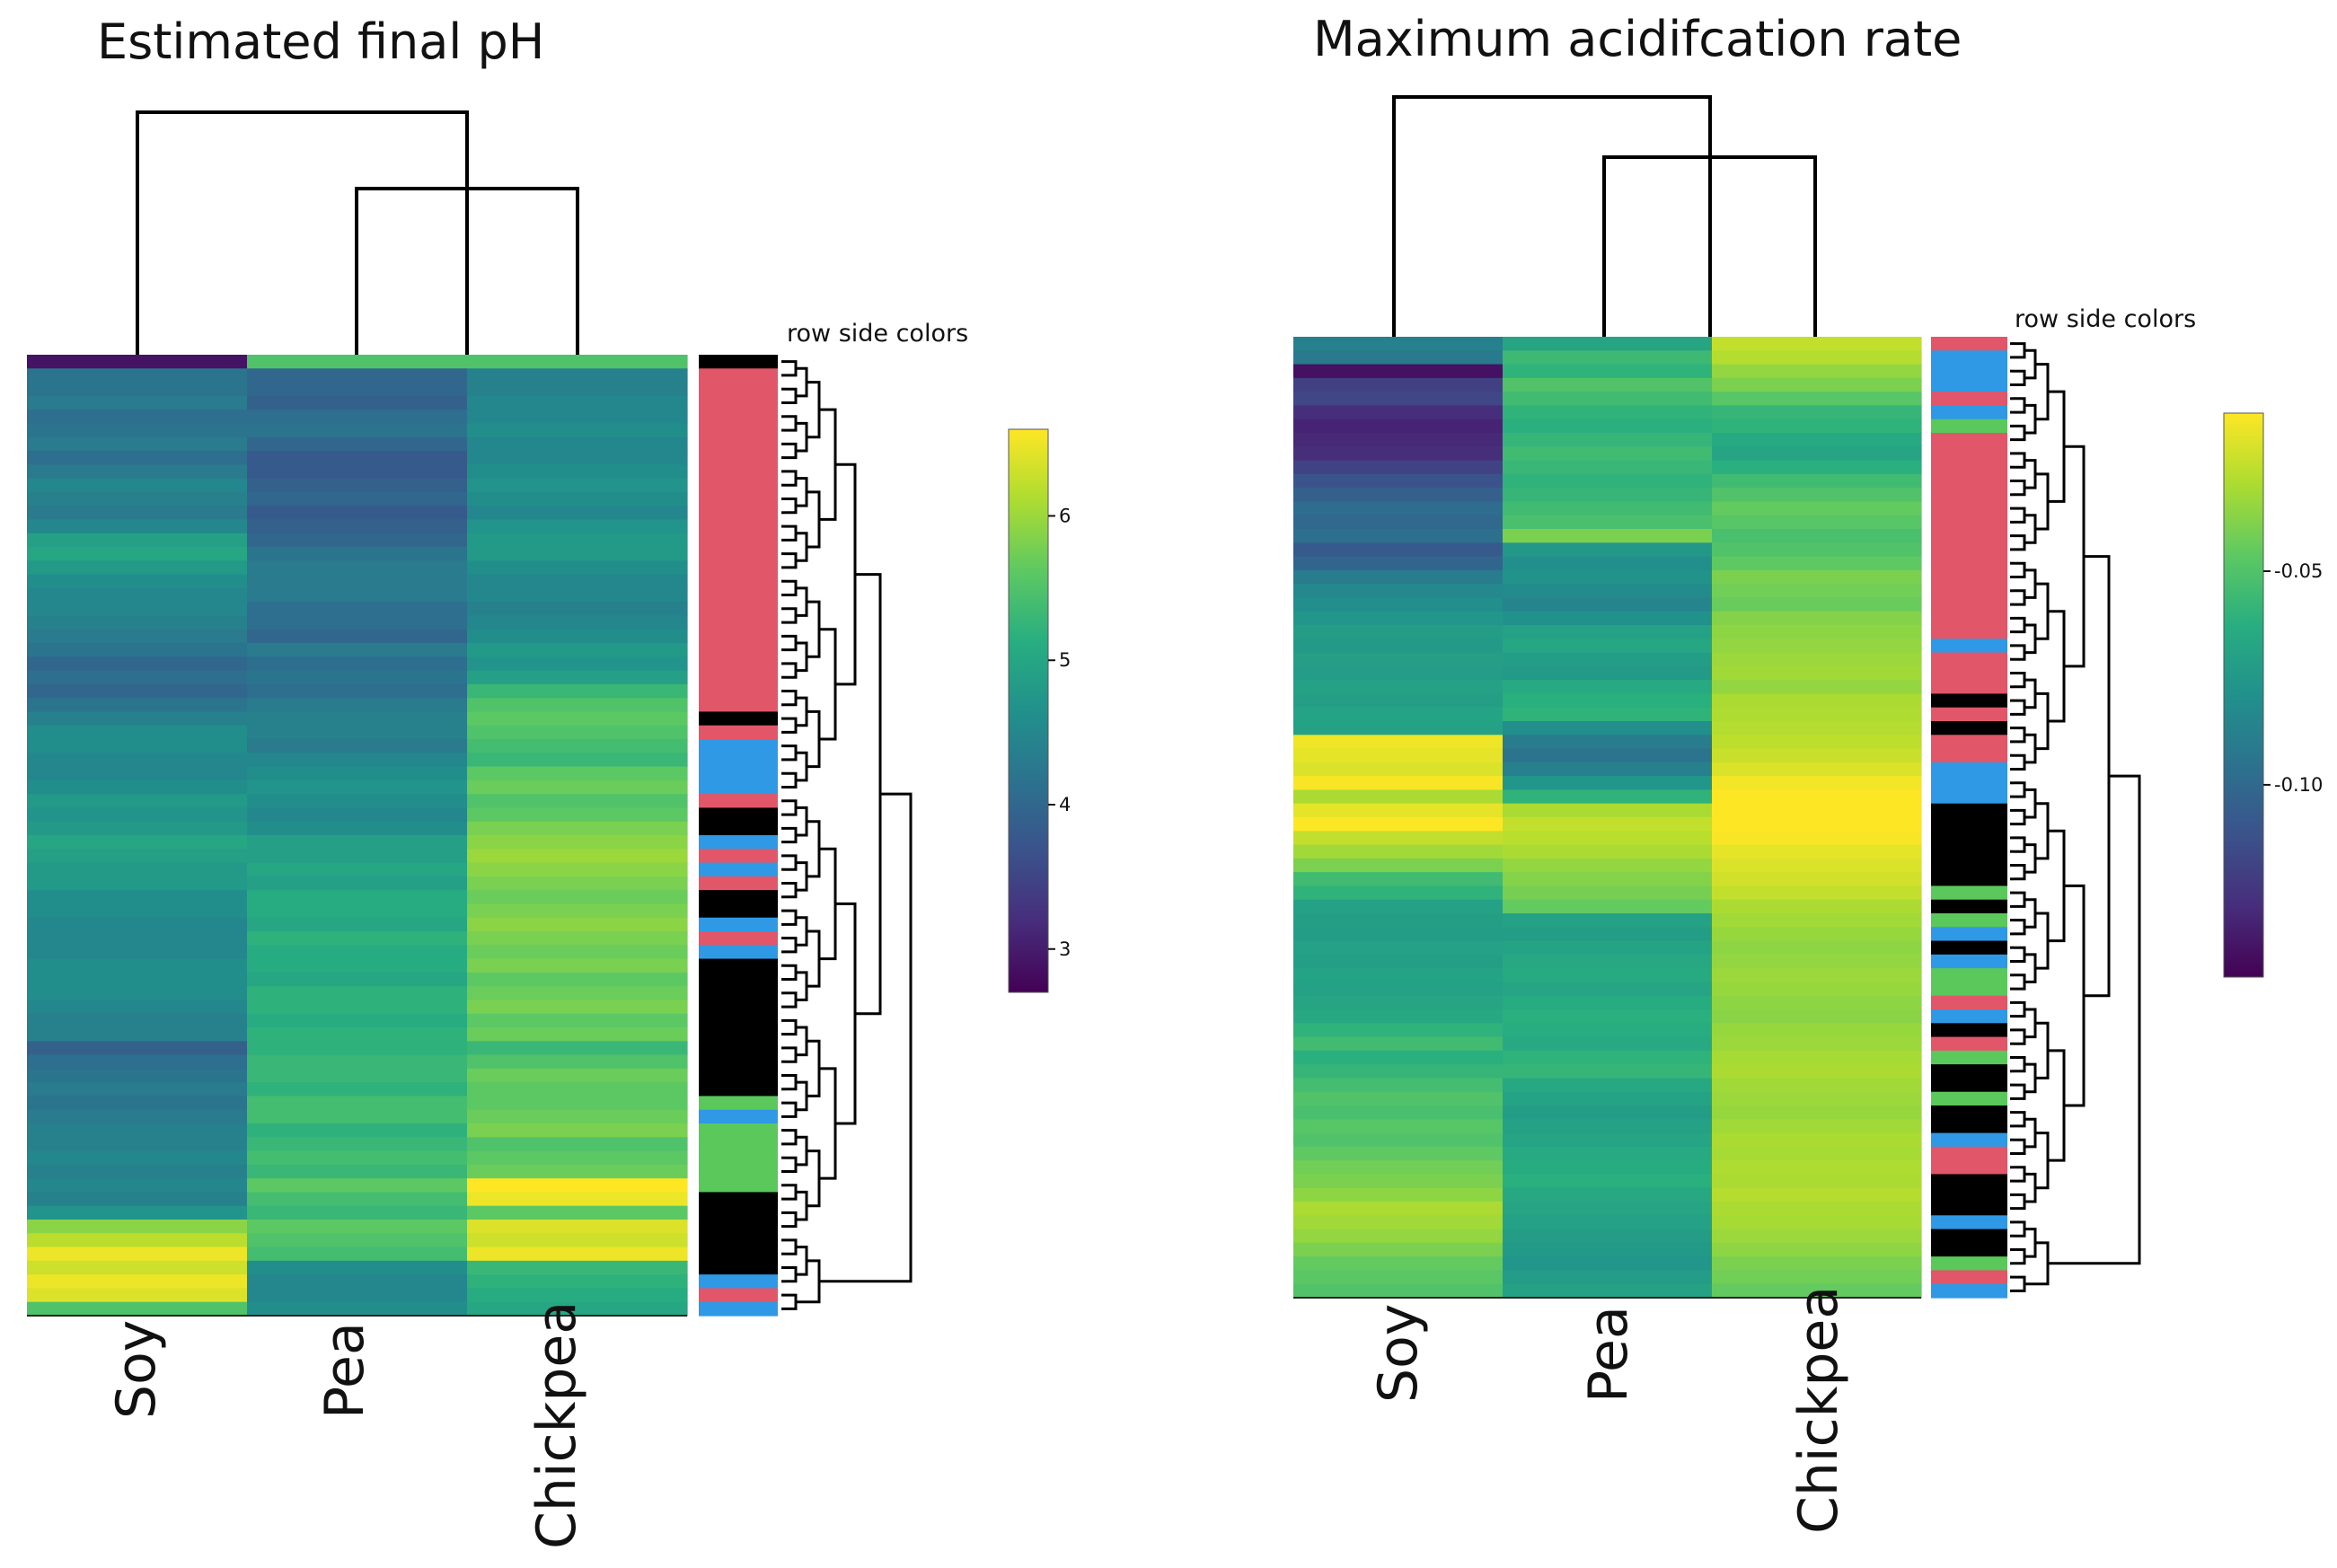  Describe the element at coordinates (1608, 1354) in the screenshot. I see `column-label-pea: Pea` at that location.